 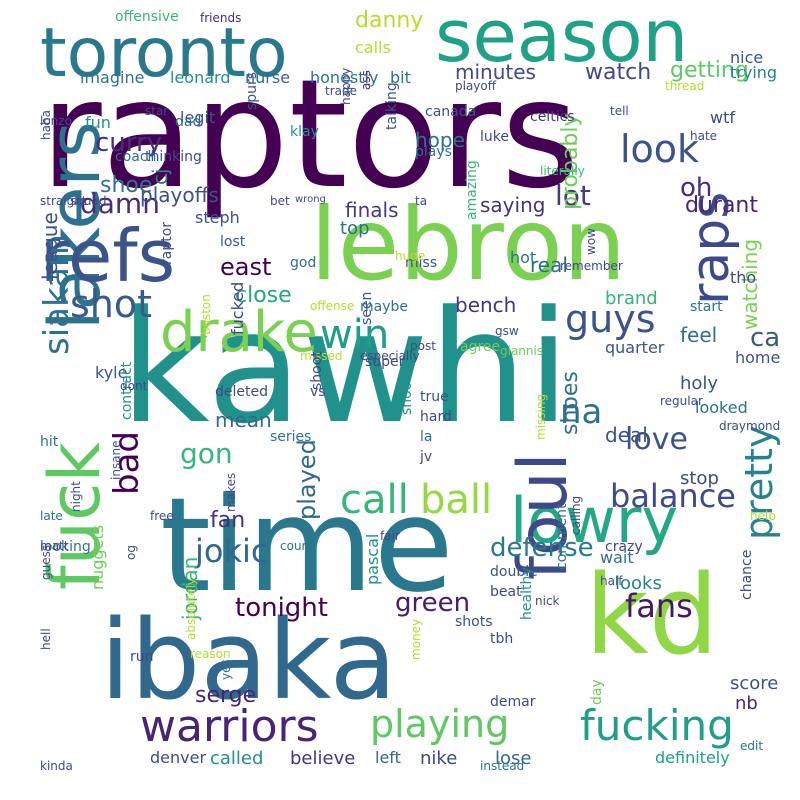 I want to click on word-na: na, so click(x=581, y=412).